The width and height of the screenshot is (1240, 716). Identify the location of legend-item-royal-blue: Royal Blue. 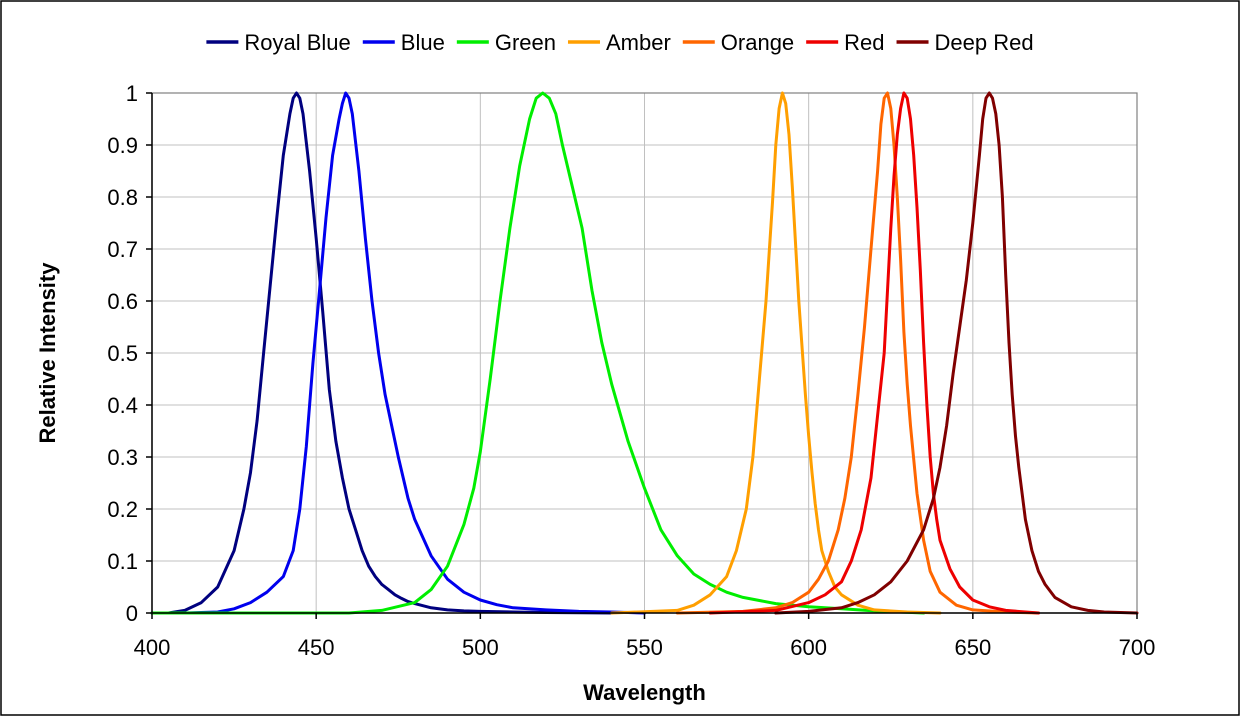
(278, 42).